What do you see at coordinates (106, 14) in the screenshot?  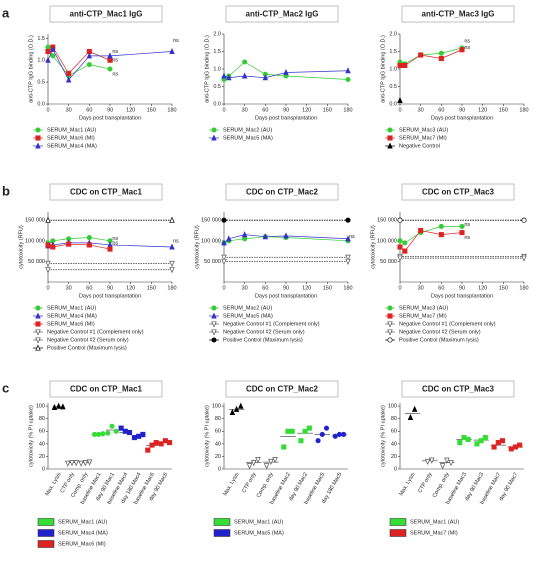 I see `chart-title: anti-CTP_Mac1 IgG` at bounding box center [106, 14].